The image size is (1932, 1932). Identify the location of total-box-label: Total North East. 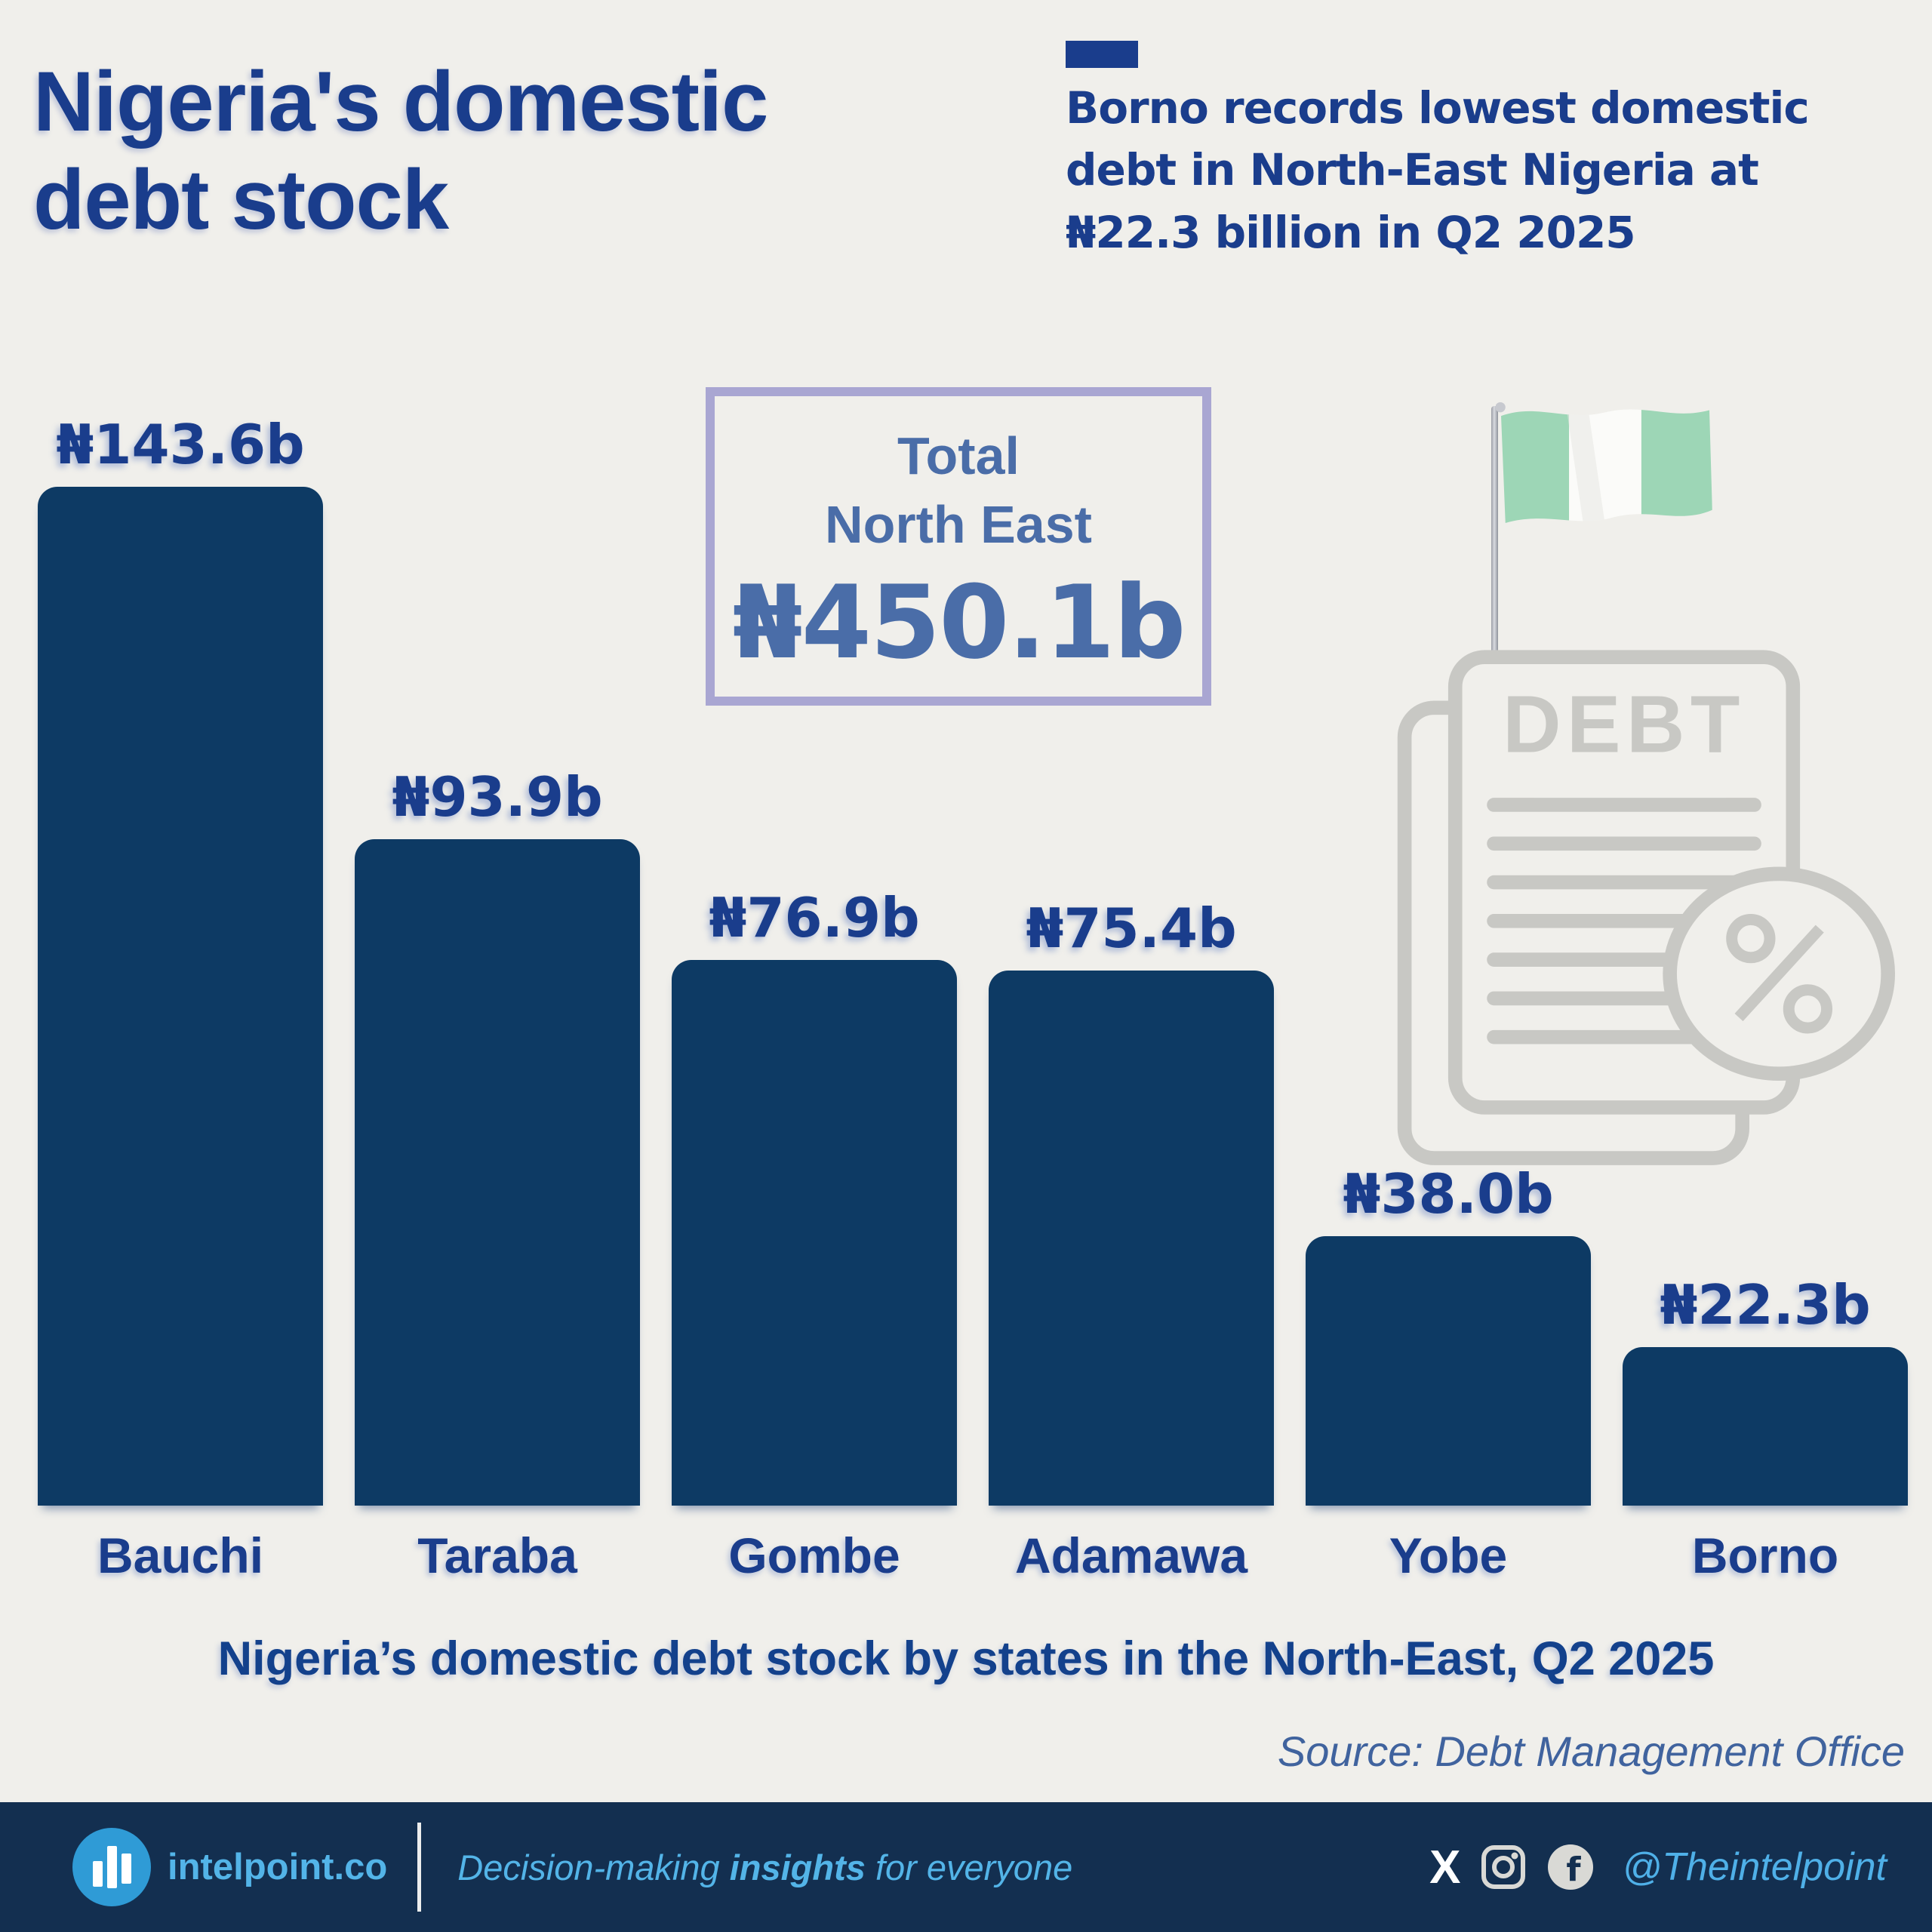
(958, 490).